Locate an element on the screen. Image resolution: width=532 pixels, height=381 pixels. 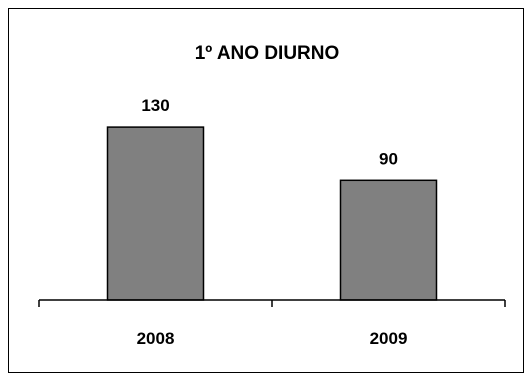
x-tick-label-2009: 2009 is located at coordinates (389, 338).